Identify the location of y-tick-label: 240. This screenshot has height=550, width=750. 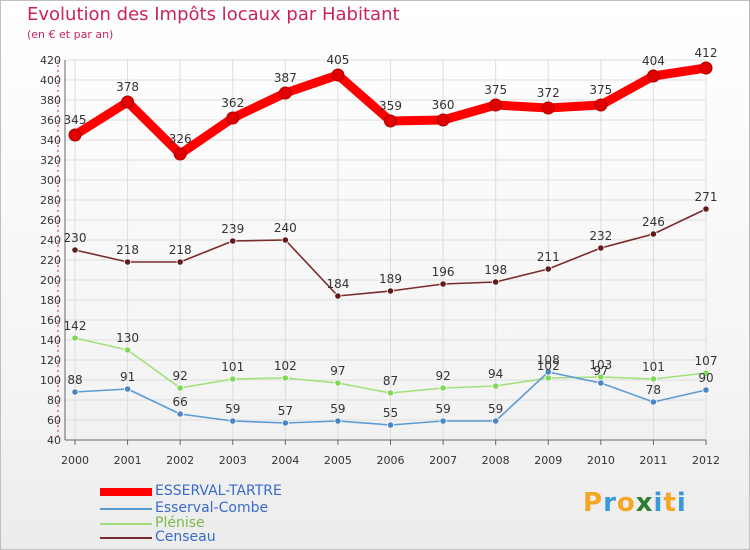
(50, 240).